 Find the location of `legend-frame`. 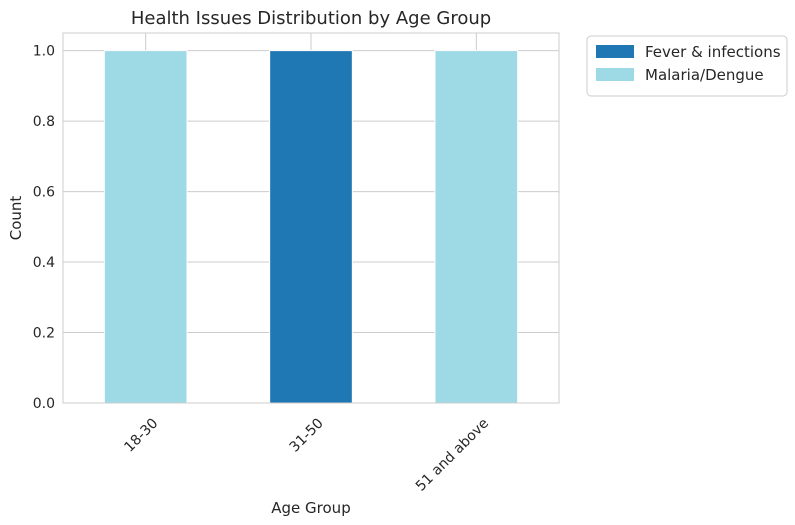

legend-frame is located at coordinates (687, 66).